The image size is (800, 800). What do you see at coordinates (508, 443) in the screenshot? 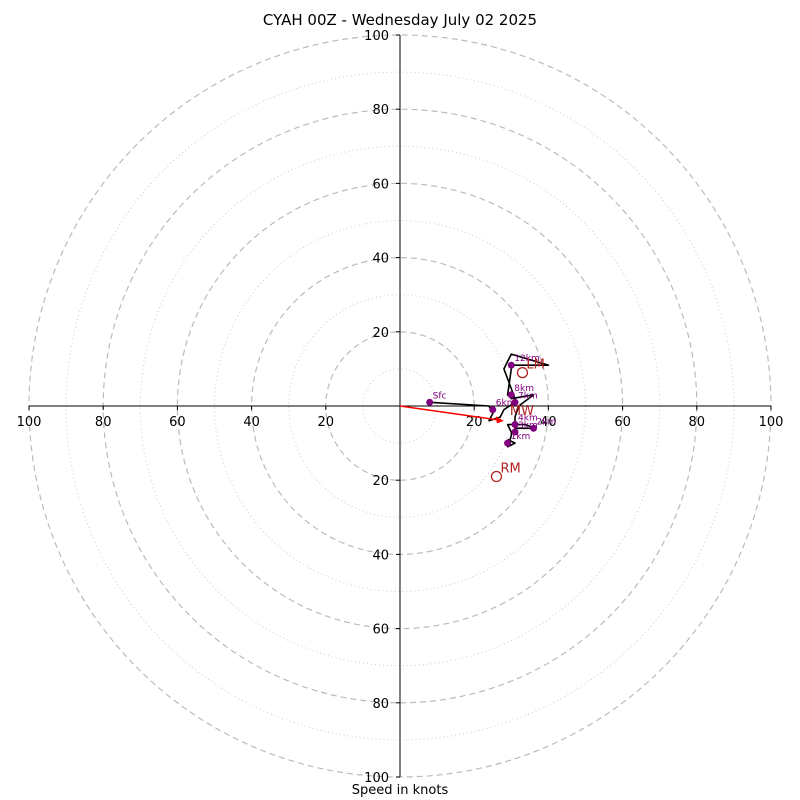
I see `level-marker-1km` at bounding box center [508, 443].